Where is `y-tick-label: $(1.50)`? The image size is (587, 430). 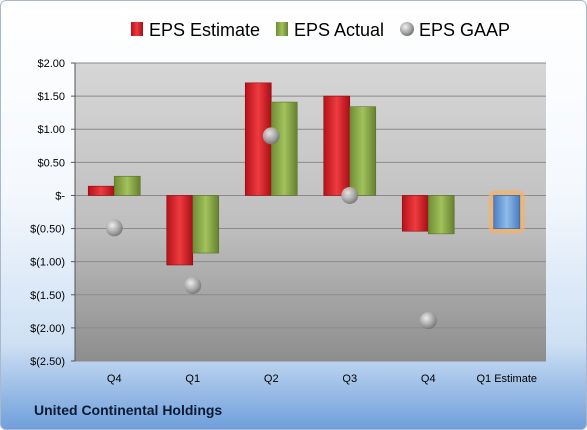 y-tick-label: $(1.50) is located at coordinates (47, 296).